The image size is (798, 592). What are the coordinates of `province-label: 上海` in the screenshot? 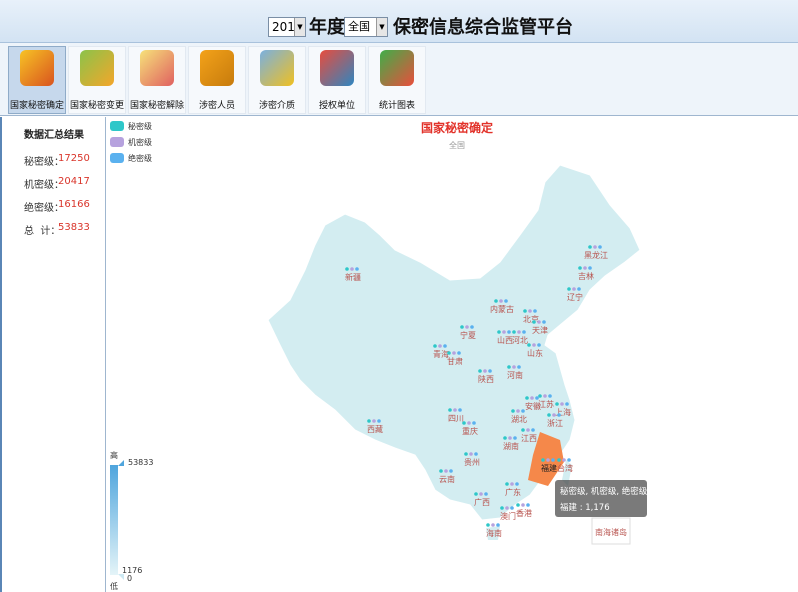 It's located at (563, 412).